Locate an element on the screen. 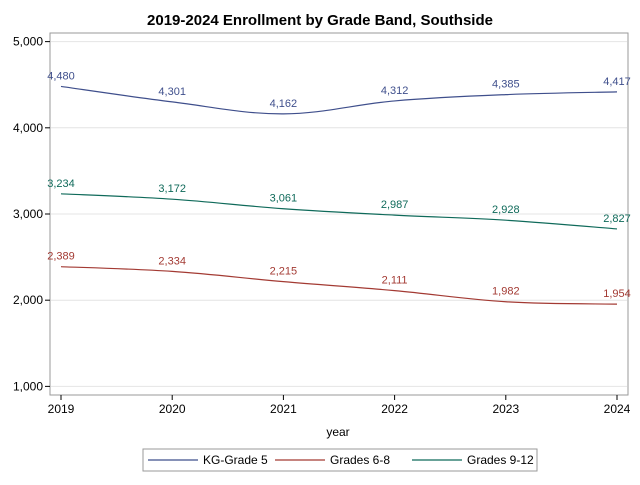 Image resolution: width=640 pixels, height=485 pixels. data-label: 2,334 is located at coordinates (172, 261).